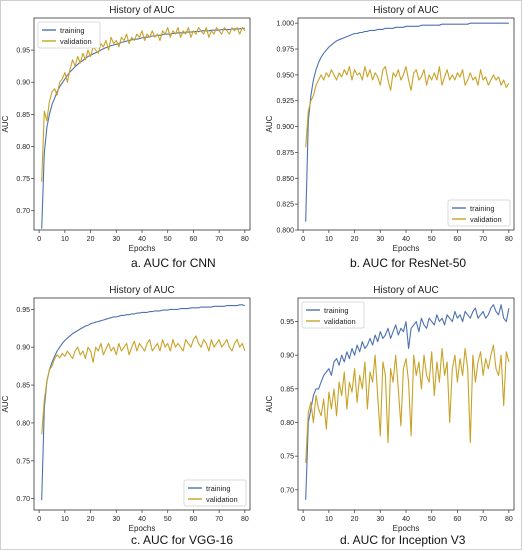 The width and height of the screenshot is (522, 550). I want to click on y-axis-label-resnet50: AUC, so click(269, 123).